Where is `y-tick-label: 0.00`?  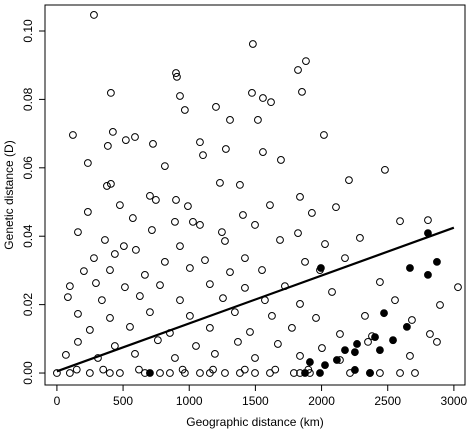
y-tick-label: 0.00 is located at coordinates (28, 373).